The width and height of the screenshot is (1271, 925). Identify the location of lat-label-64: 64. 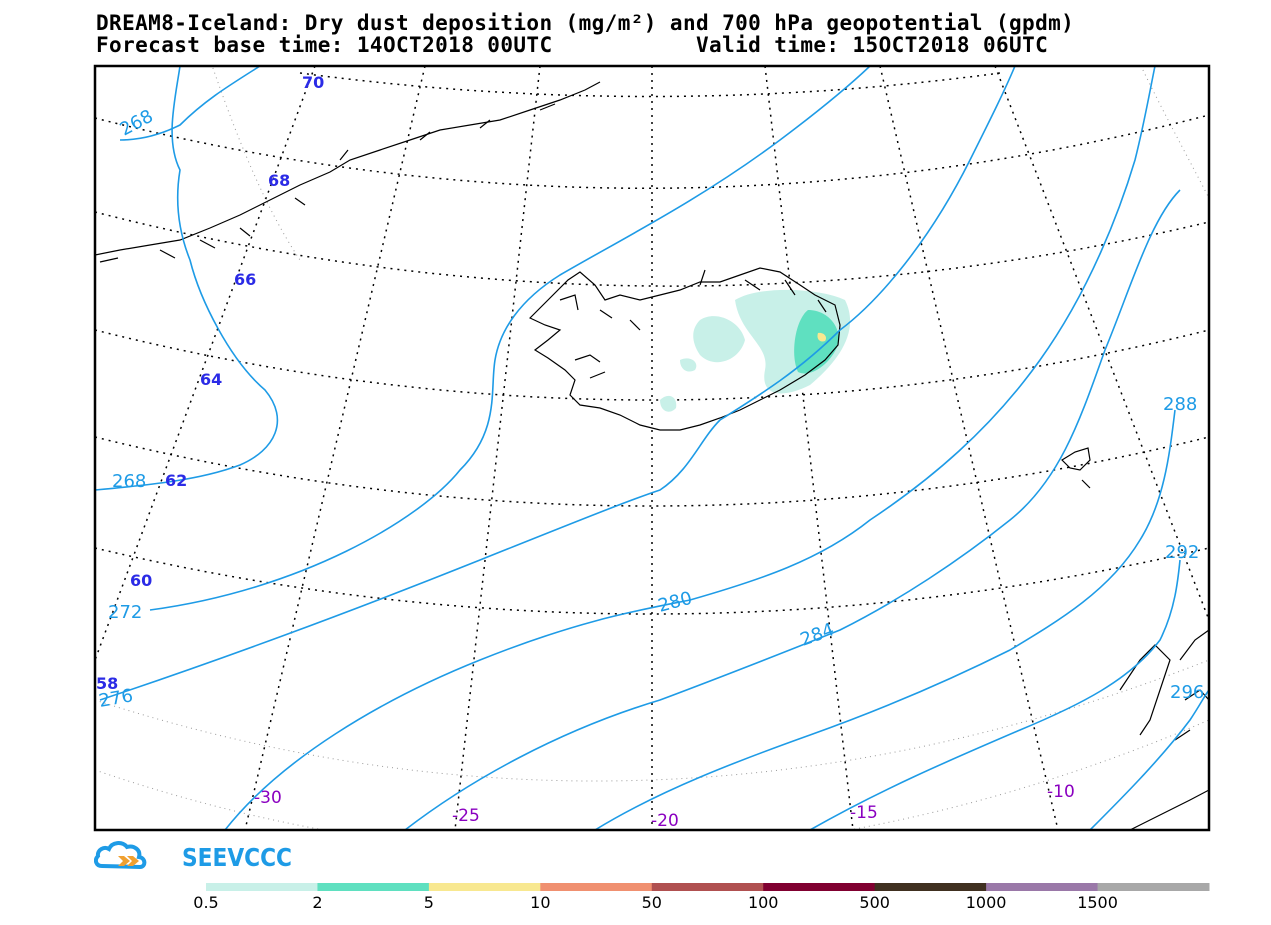
(211, 379).